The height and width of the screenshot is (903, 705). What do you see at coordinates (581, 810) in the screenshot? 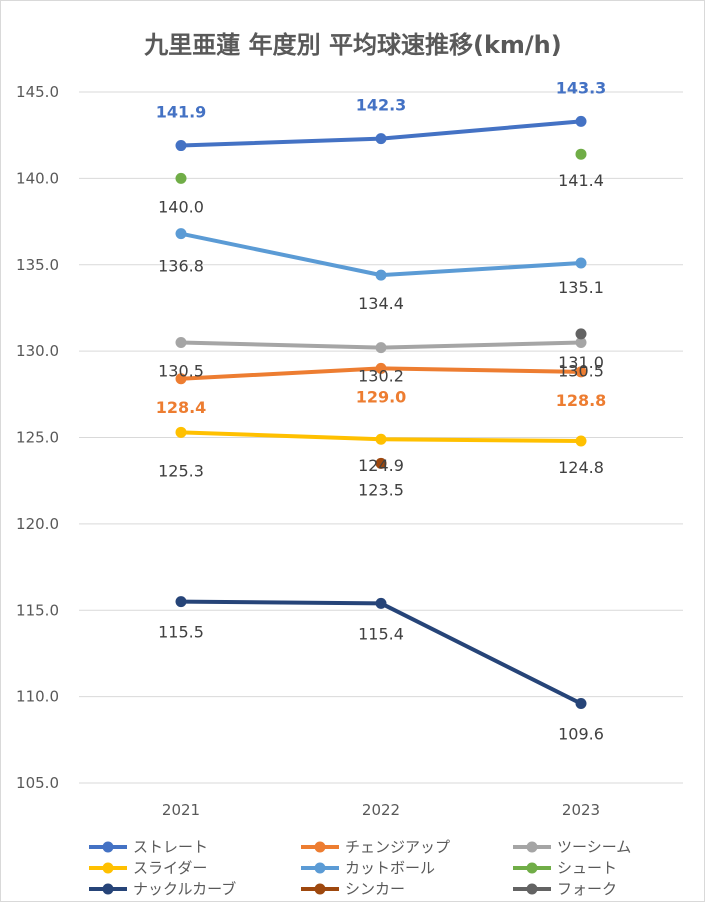
I see `x-tick-label: 2023` at bounding box center [581, 810].